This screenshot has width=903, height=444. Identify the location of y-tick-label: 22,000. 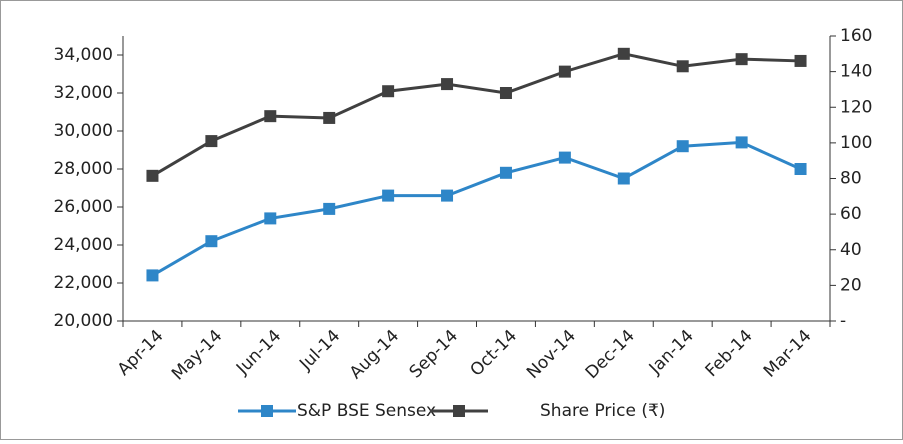
(83, 283).